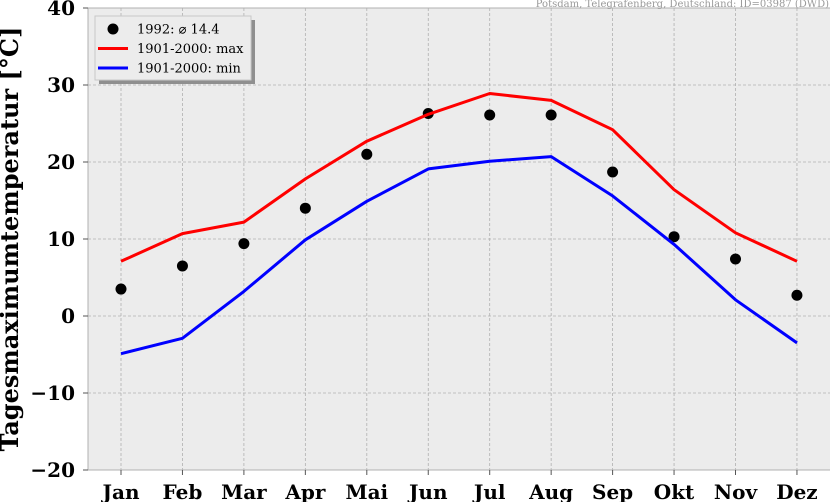 The height and width of the screenshot is (502, 830). What do you see at coordinates (796, 491) in the screenshot?
I see `x-tick-label: Dez` at bounding box center [796, 491].